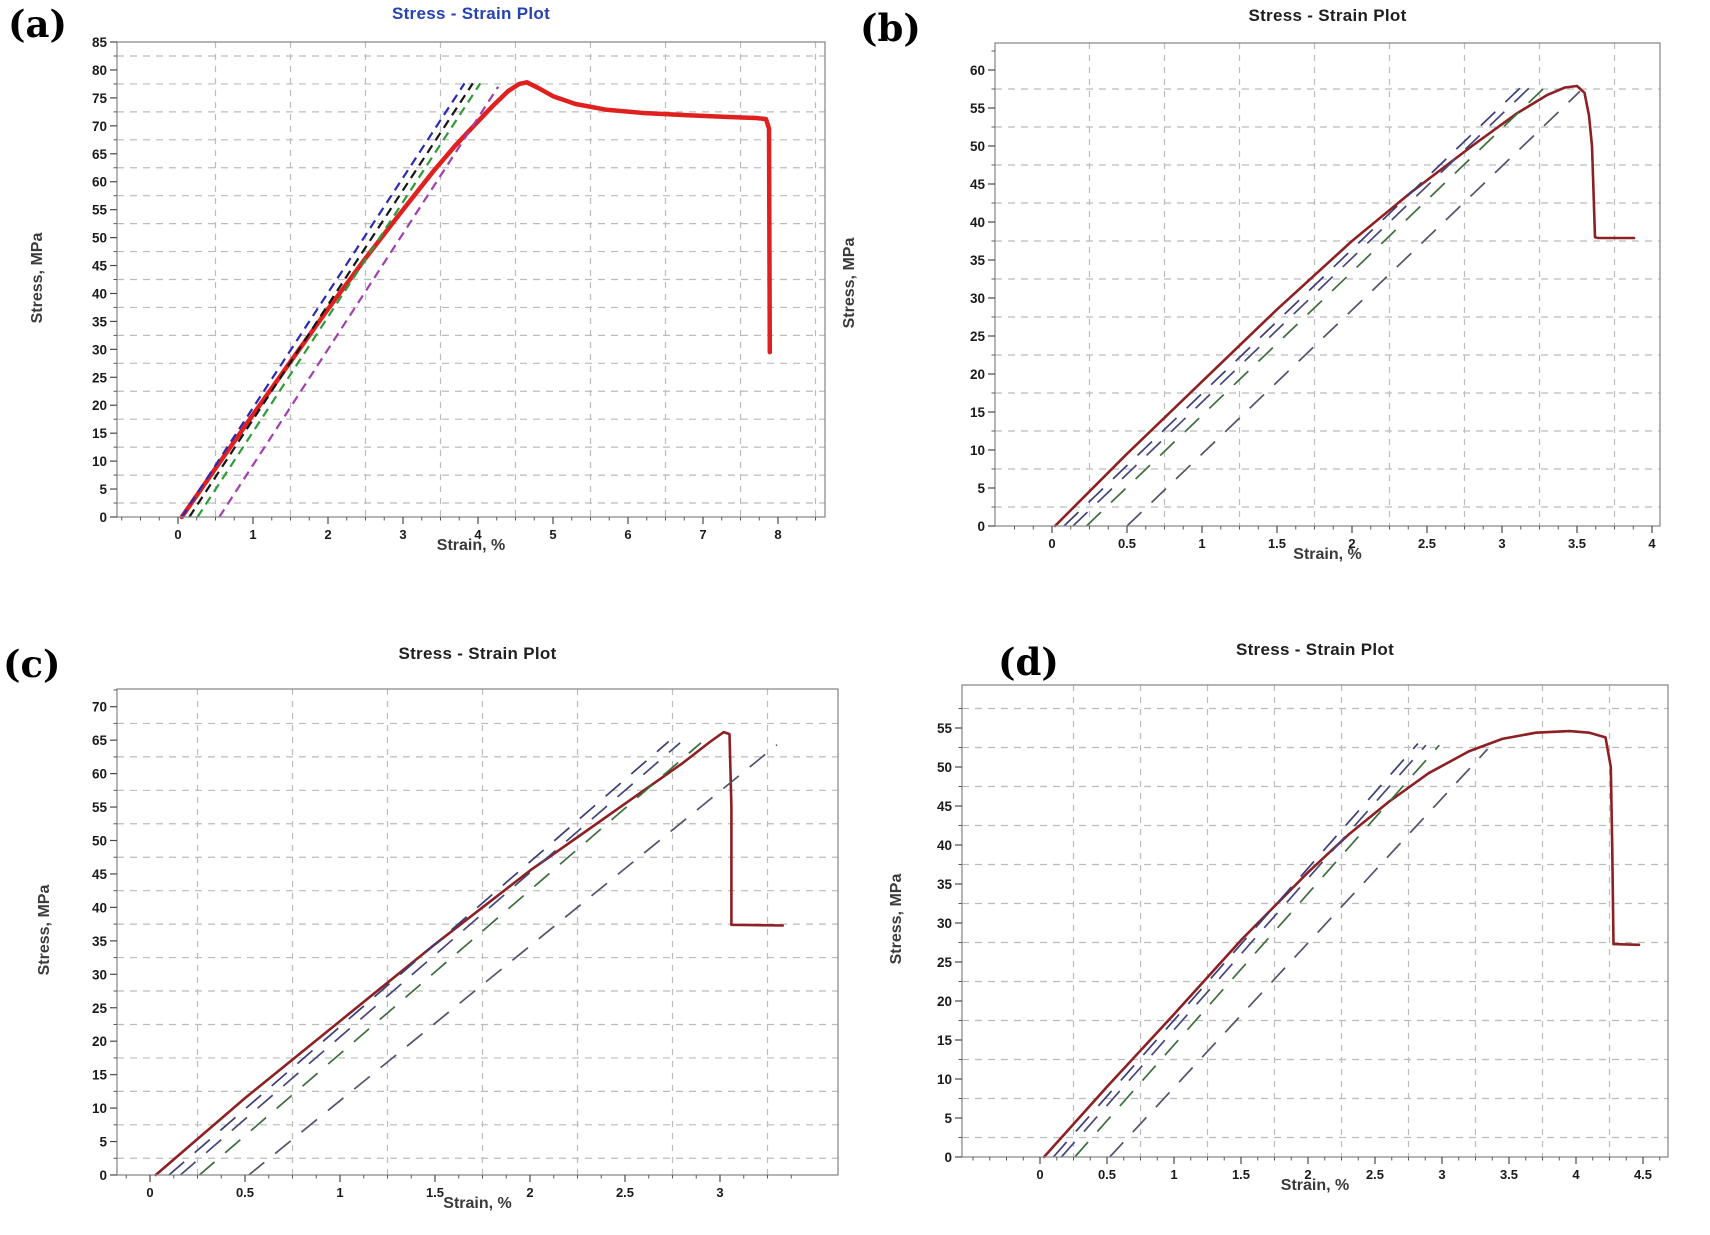  I want to click on panel-letter-d: (d), so click(1028, 662).